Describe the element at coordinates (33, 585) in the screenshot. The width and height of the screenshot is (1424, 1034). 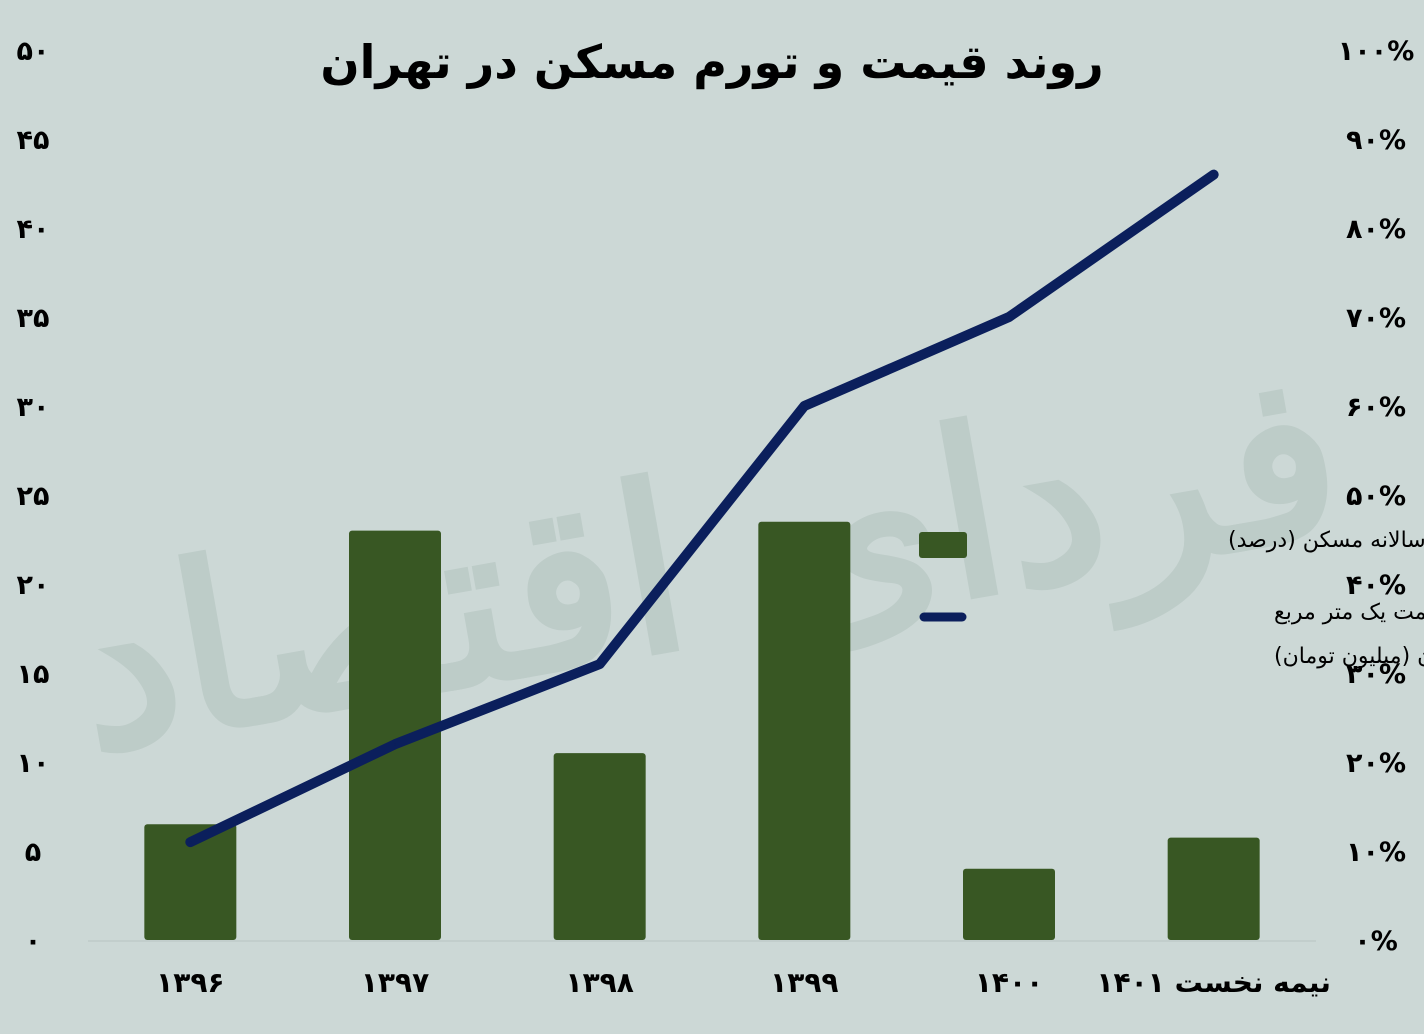
I see `left-tick-label: ۲۰` at that location.